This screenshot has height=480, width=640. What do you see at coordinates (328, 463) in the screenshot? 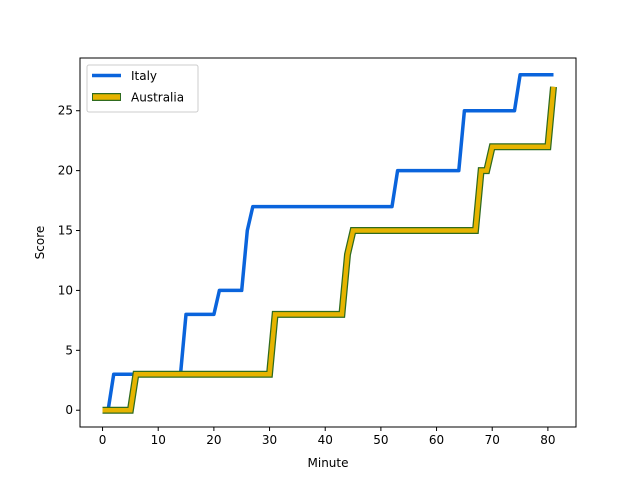
I see `x-axis-label: Minute` at bounding box center [328, 463].